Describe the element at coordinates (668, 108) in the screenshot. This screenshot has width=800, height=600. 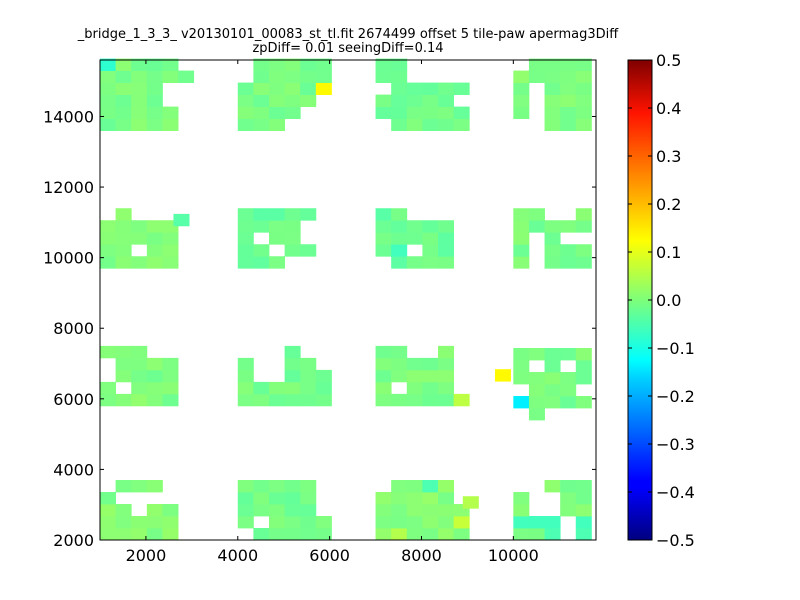
I see `colorbar-tick-label: 0.4` at that location.